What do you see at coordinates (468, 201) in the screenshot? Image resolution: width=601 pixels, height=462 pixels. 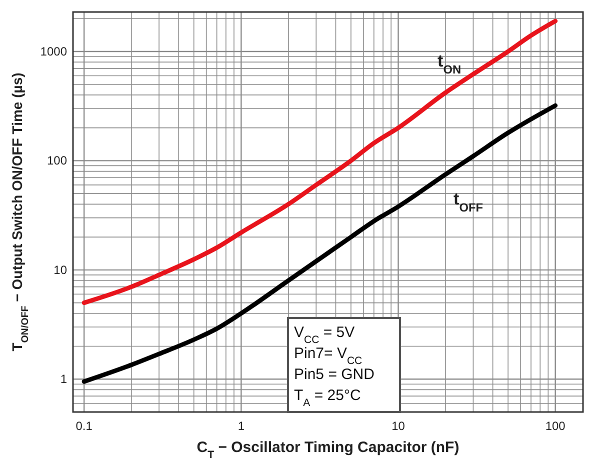 I see `series-label: t$_{OFF}$` at bounding box center [468, 201].